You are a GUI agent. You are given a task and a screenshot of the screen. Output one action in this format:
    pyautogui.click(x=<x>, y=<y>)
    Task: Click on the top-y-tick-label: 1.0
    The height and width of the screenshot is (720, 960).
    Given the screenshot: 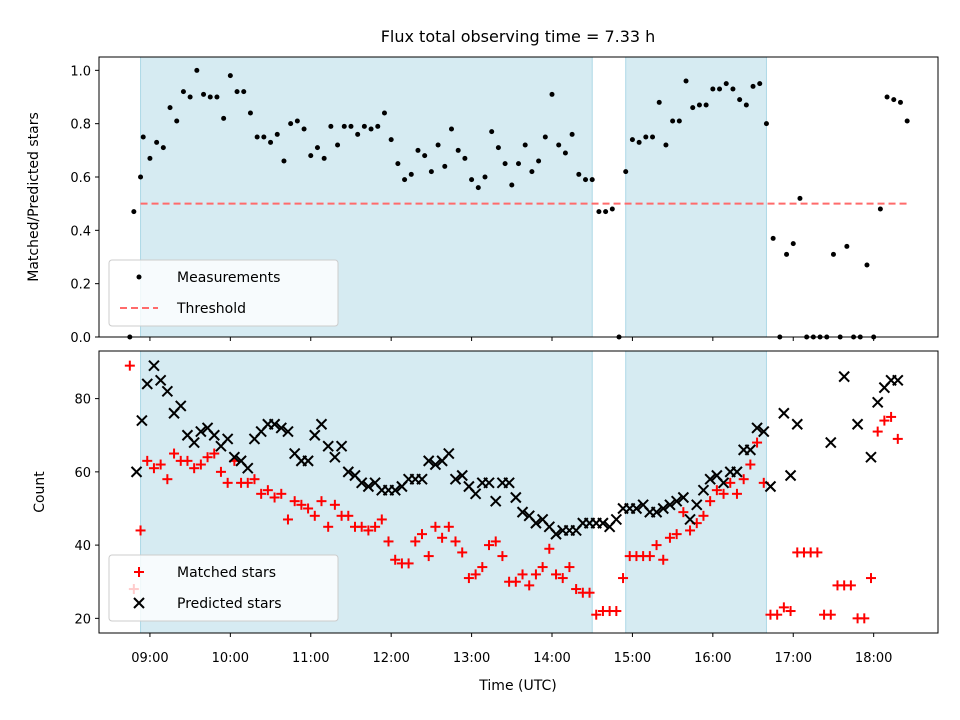 What is the action you would take?
    pyautogui.click(x=80, y=71)
    